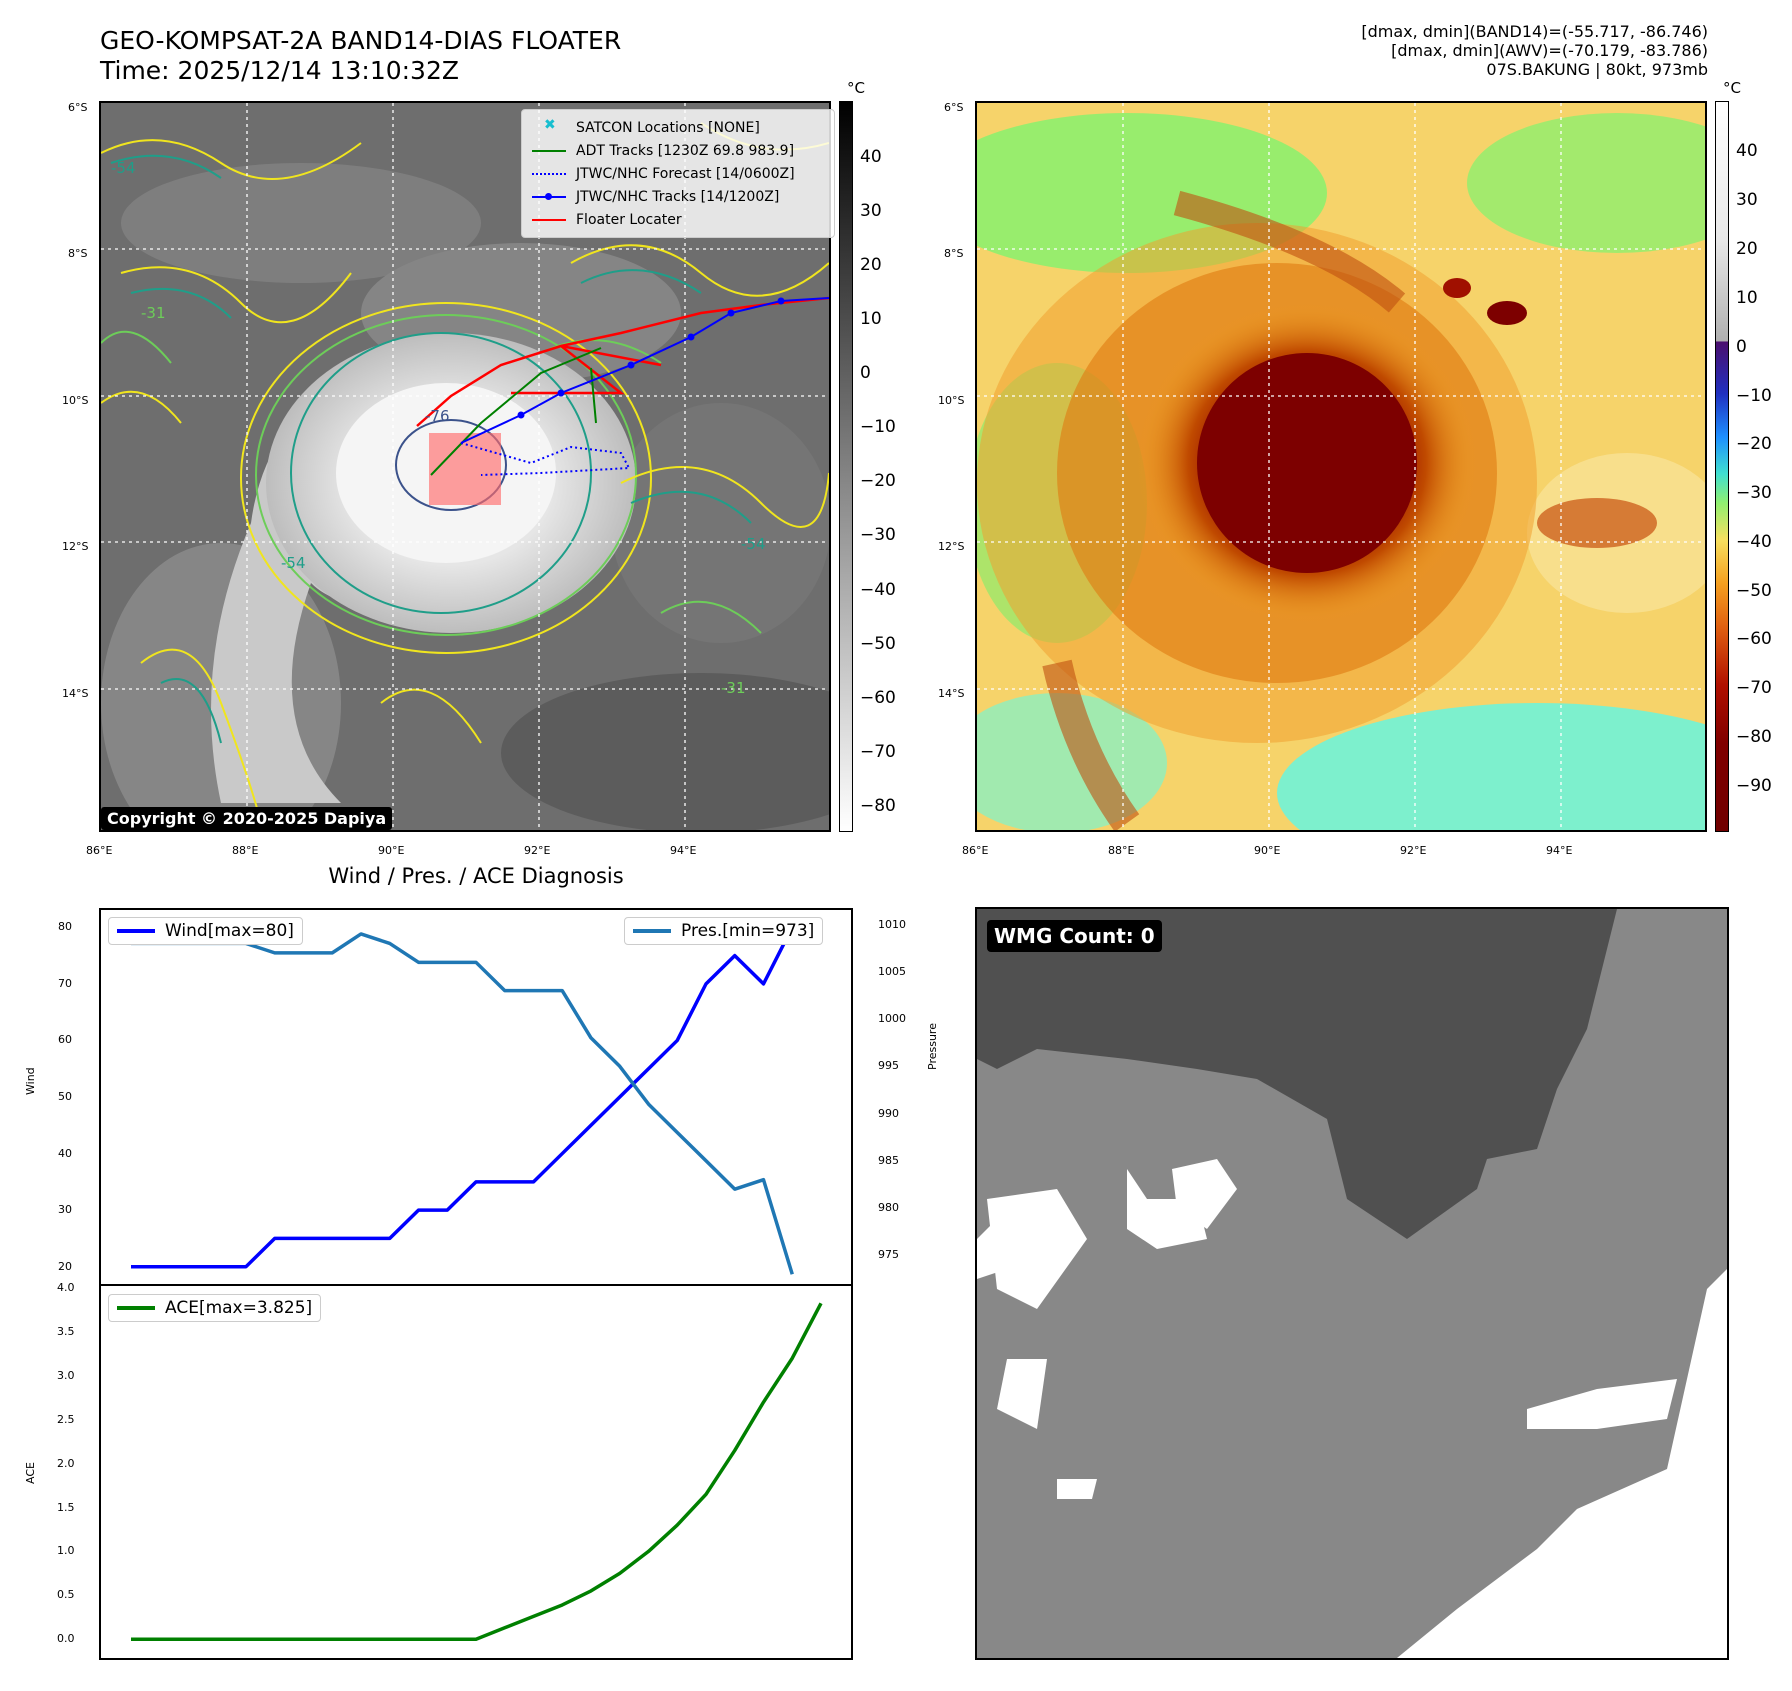 This screenshot has width=1792, height=1691. What do you see at coordinates (678, 173) in the screenshot?
I see `legend-item-forecast: JTWC/NHC Forecast [14/0600Z]` at bounding box center [678, 173].